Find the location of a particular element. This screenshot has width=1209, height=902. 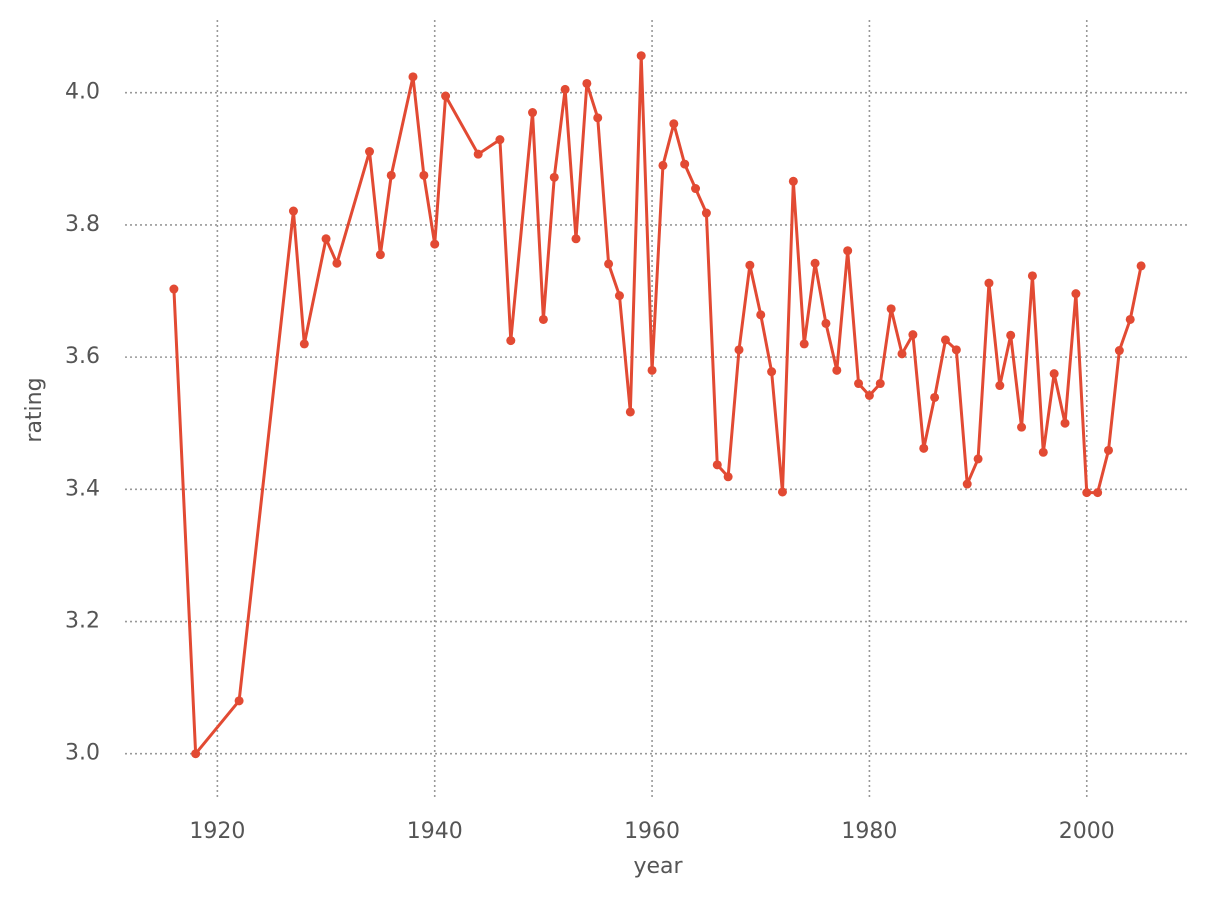

y-tick-label: 3.4 is located at coordinates (82, 488).